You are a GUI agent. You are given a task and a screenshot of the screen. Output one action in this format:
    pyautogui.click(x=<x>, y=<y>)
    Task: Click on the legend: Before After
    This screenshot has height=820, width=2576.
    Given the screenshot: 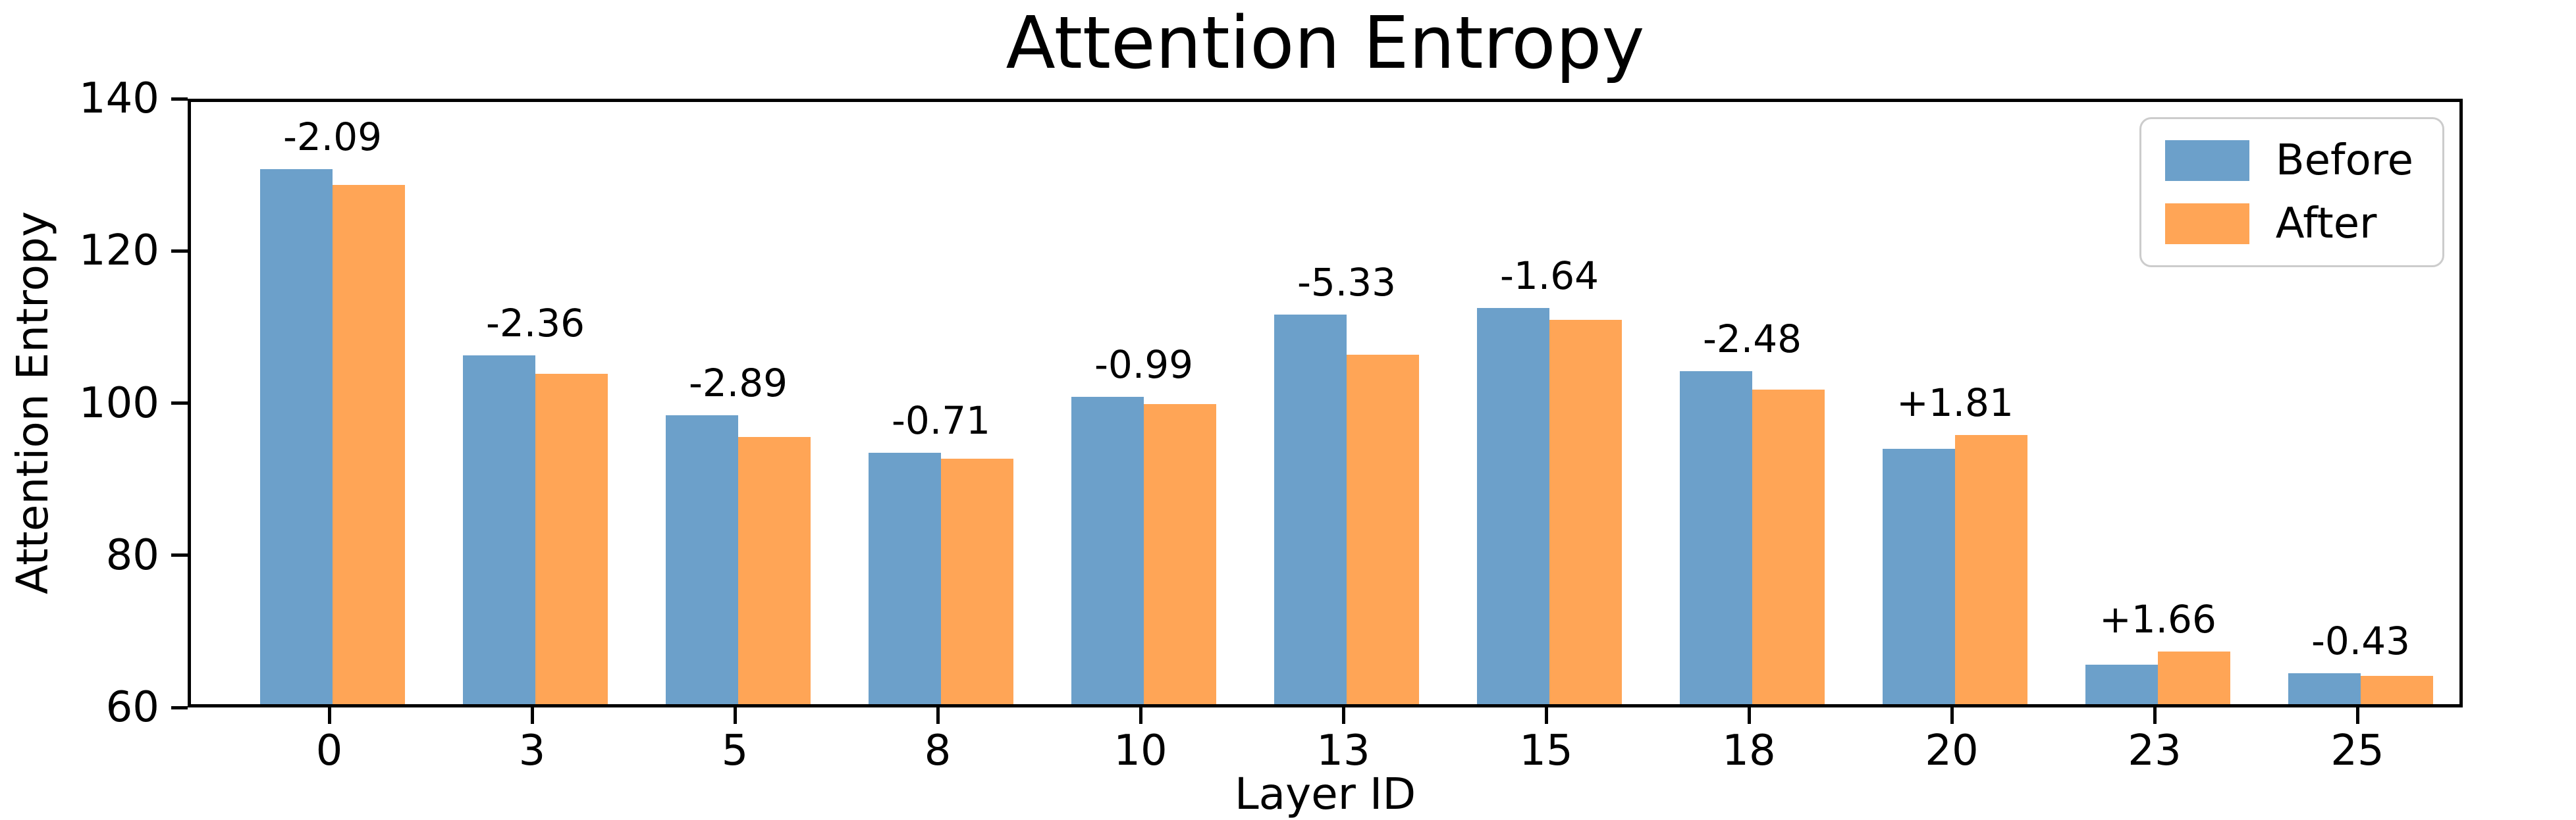 What is the action you would take?
    pyautogui.click(x=2291, y=192)
    